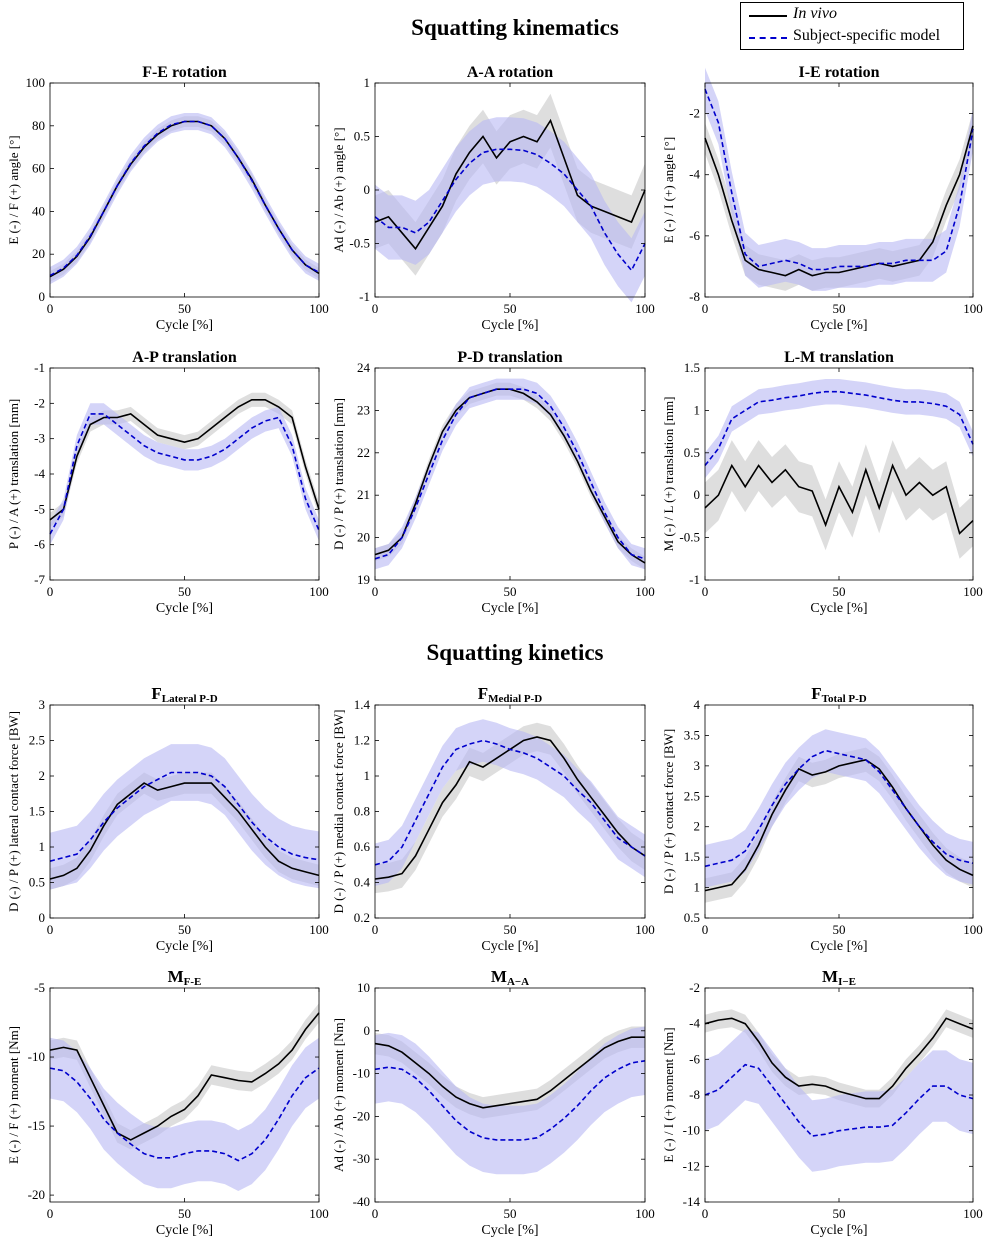 This screenshot has height=1250, width=996. I want to click on y-tick-label: 22, so click(363, 452).